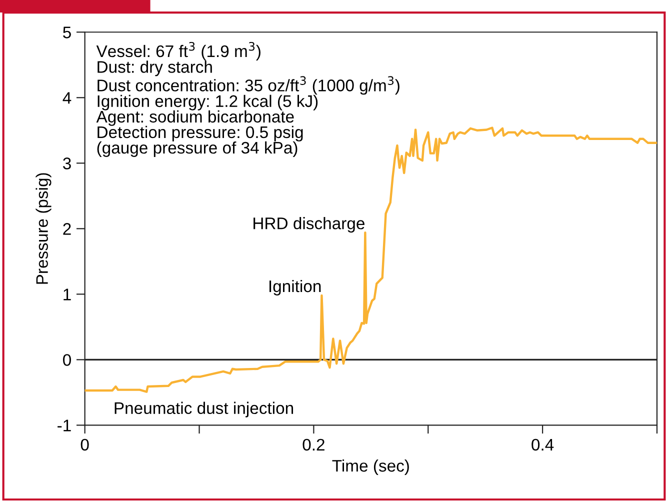 This screenshot has width=668, height=502. Describe the element at coordinates (204, 410) in the screenshot. I see `annotation: Pneumatic dust injection` at that location.